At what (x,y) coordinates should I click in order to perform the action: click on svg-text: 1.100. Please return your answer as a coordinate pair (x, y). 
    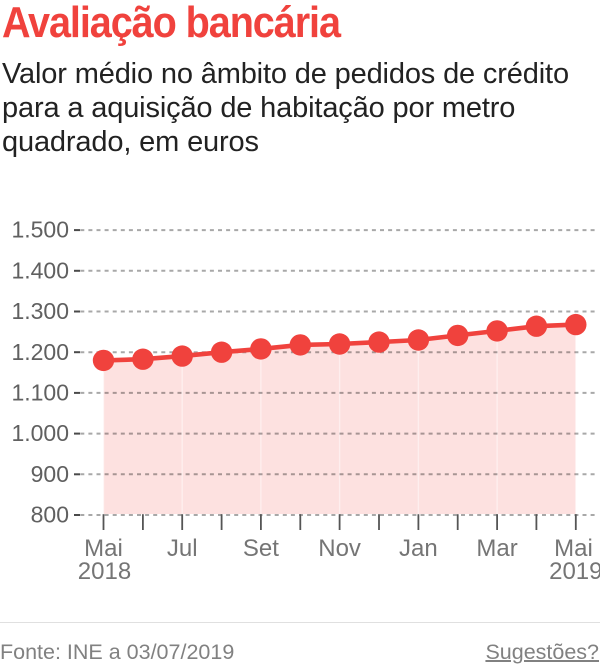
    Looking at the image, I should click on (40, 393).